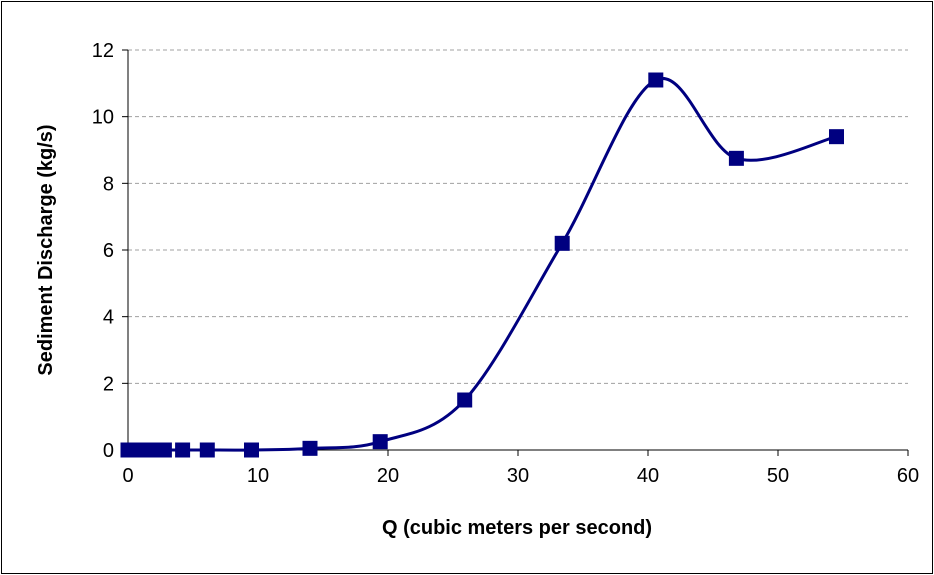 Image resolution: width=934 pixels, height=575 pixels. I want to click on x-tick-label: 50, so click(778, 476).